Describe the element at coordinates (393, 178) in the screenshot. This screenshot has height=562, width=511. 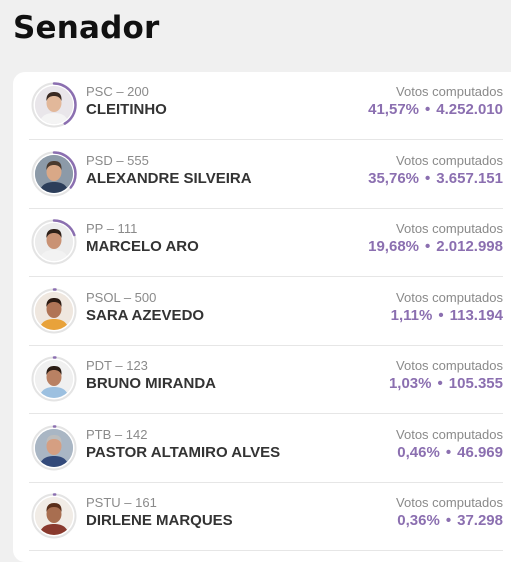
I see `vote-percent: 35,76%` at that location.